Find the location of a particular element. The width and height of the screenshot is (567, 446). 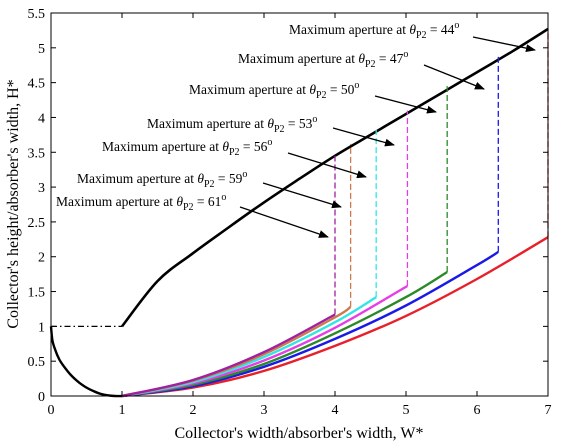

x-tick-label: 7 is located at coordinates (548, 410).